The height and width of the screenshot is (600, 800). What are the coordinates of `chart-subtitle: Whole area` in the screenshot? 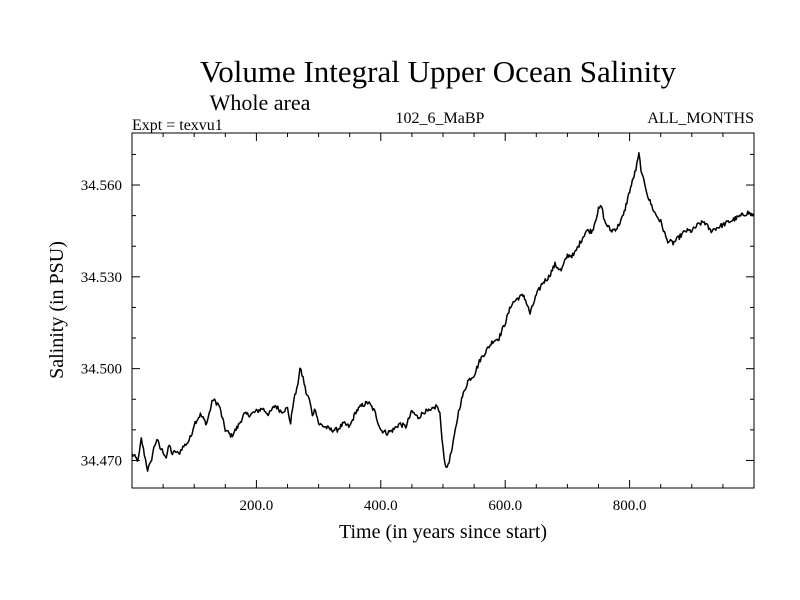 It's located at (260, 102).